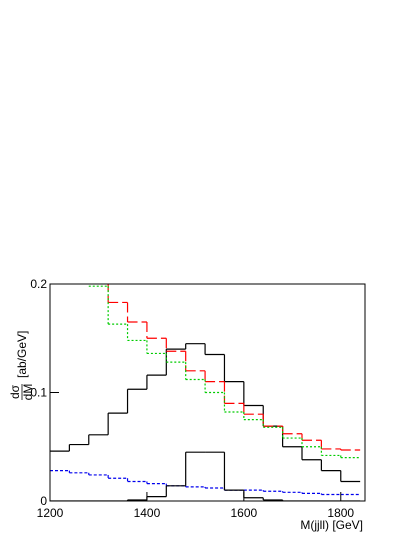 The image size is (415, 537). What do you see at coordinates (38, 393) in the screenshot?
I see `y-tick-label: 0.1` at bounding box center [38, 393].